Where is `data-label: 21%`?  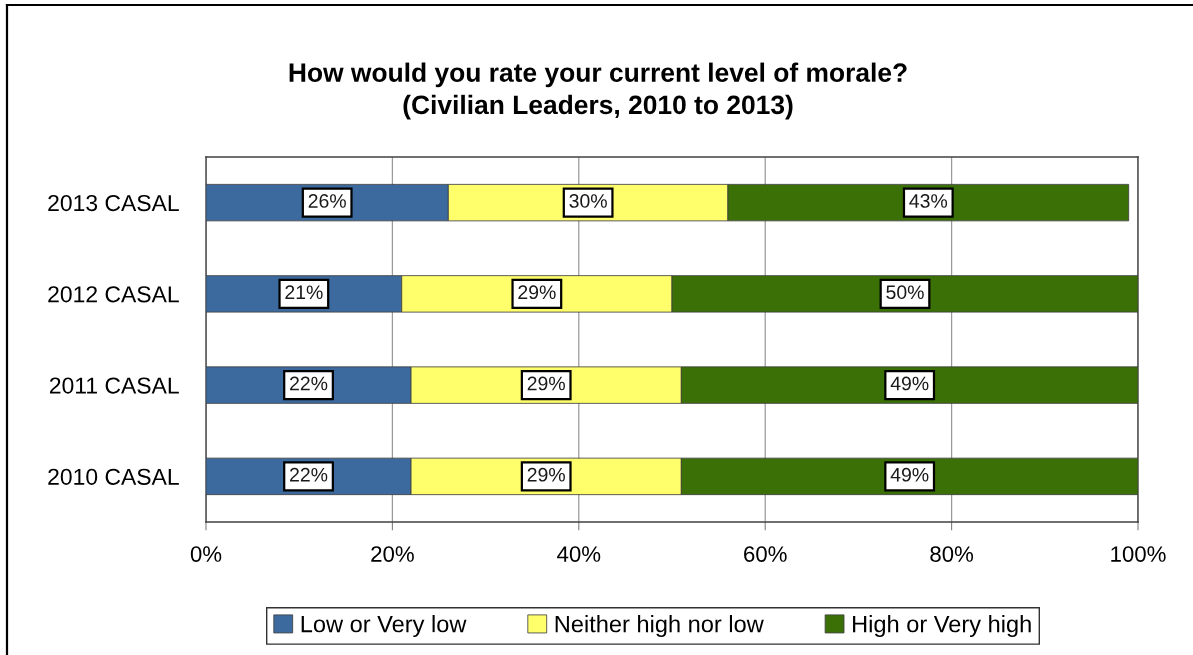 data-label: 21% is located at coordinates (304, 292).